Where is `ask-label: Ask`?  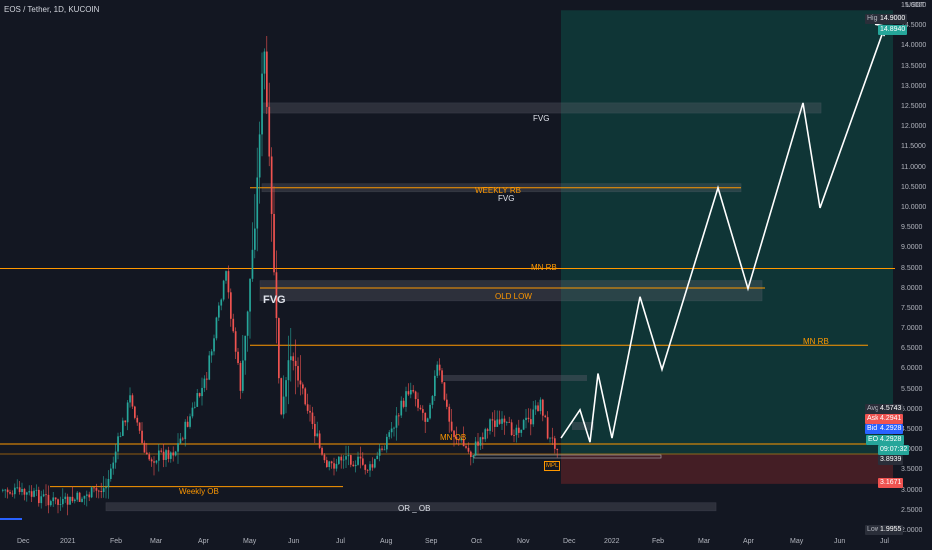 ask-label: Ask is located at coordinates (873, 419).